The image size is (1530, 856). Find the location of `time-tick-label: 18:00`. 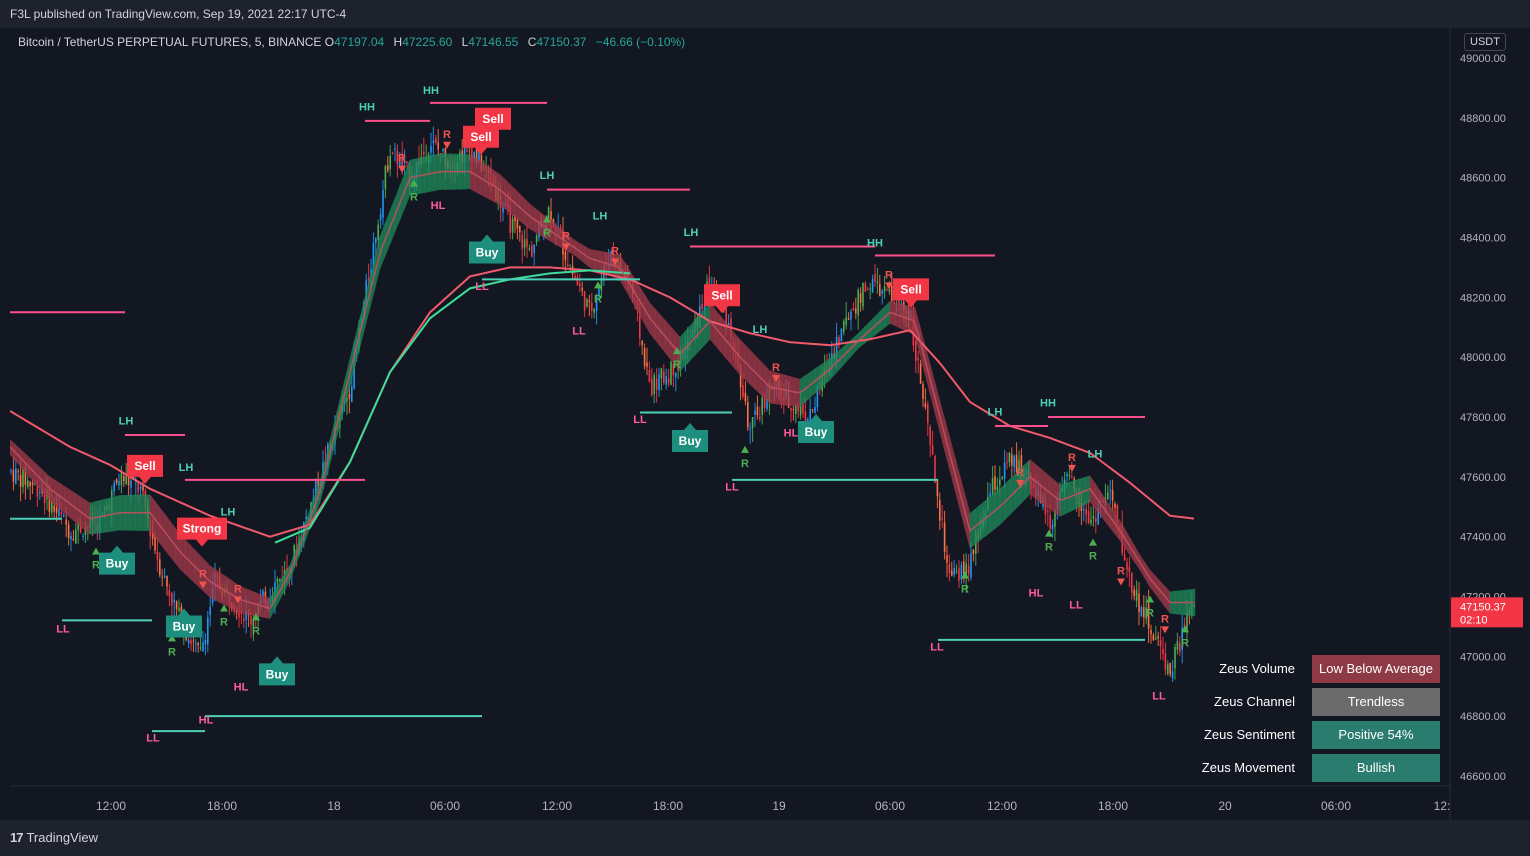

time-tick-label: 18:00 is located at coordinates (222, 806).